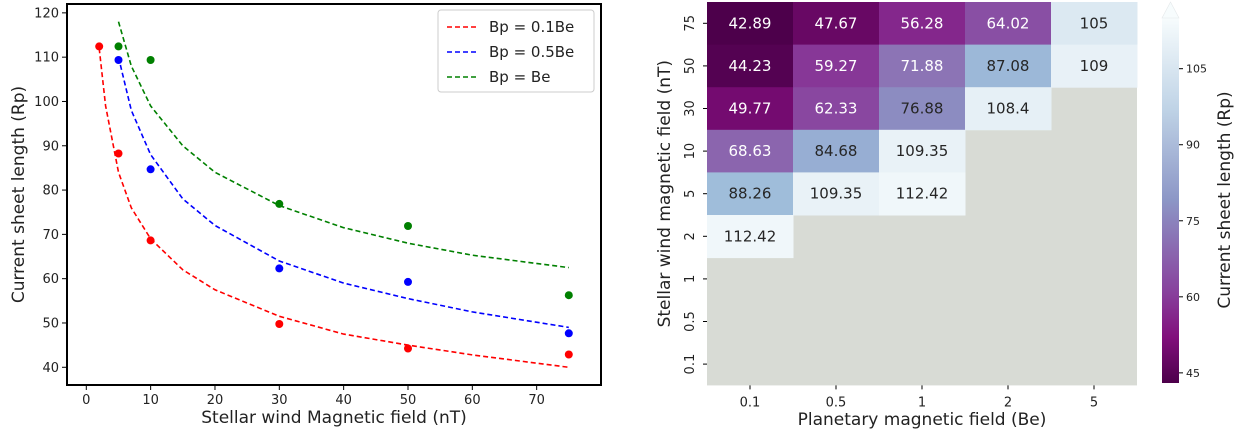 This screenshot has width=1256, height=440. Describe the element at coordinates (836, 402) in the screenshot. I see `x-tick-label: 0.5` at that location.